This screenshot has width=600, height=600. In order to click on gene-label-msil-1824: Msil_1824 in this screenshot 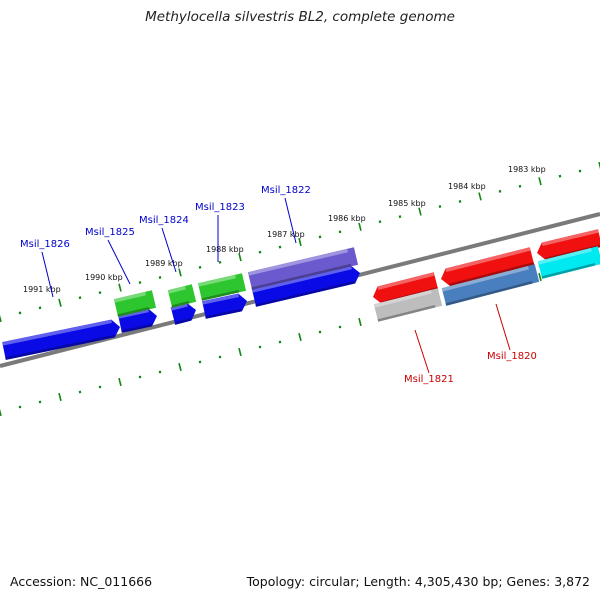, I will do `click(164, 220)`.